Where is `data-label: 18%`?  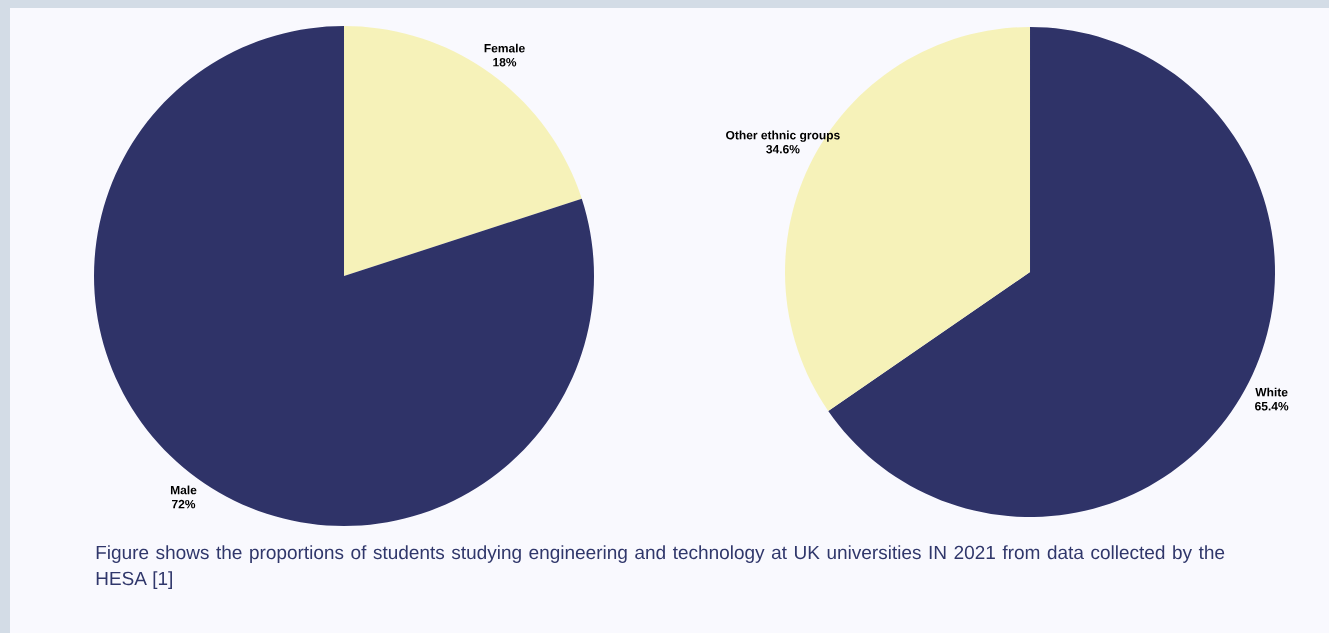
data-label: 18% is located at coordinates (505, 62).